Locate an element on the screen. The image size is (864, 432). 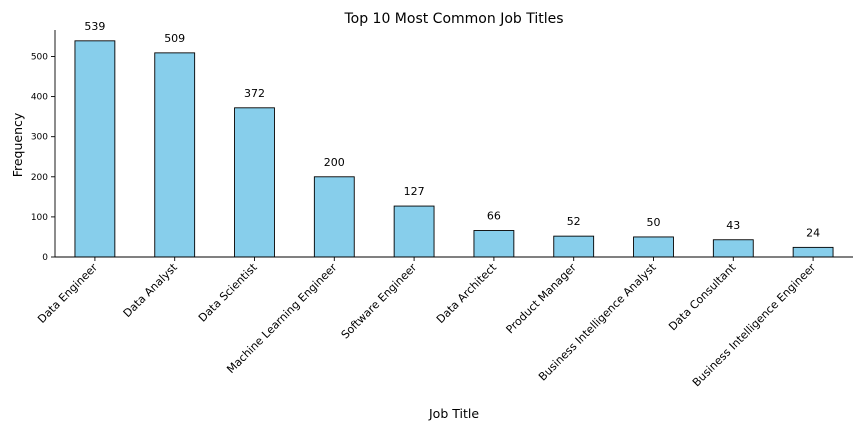
chart-title: Top 10 Most Common Job Titles is located at coordinates (453, 19).